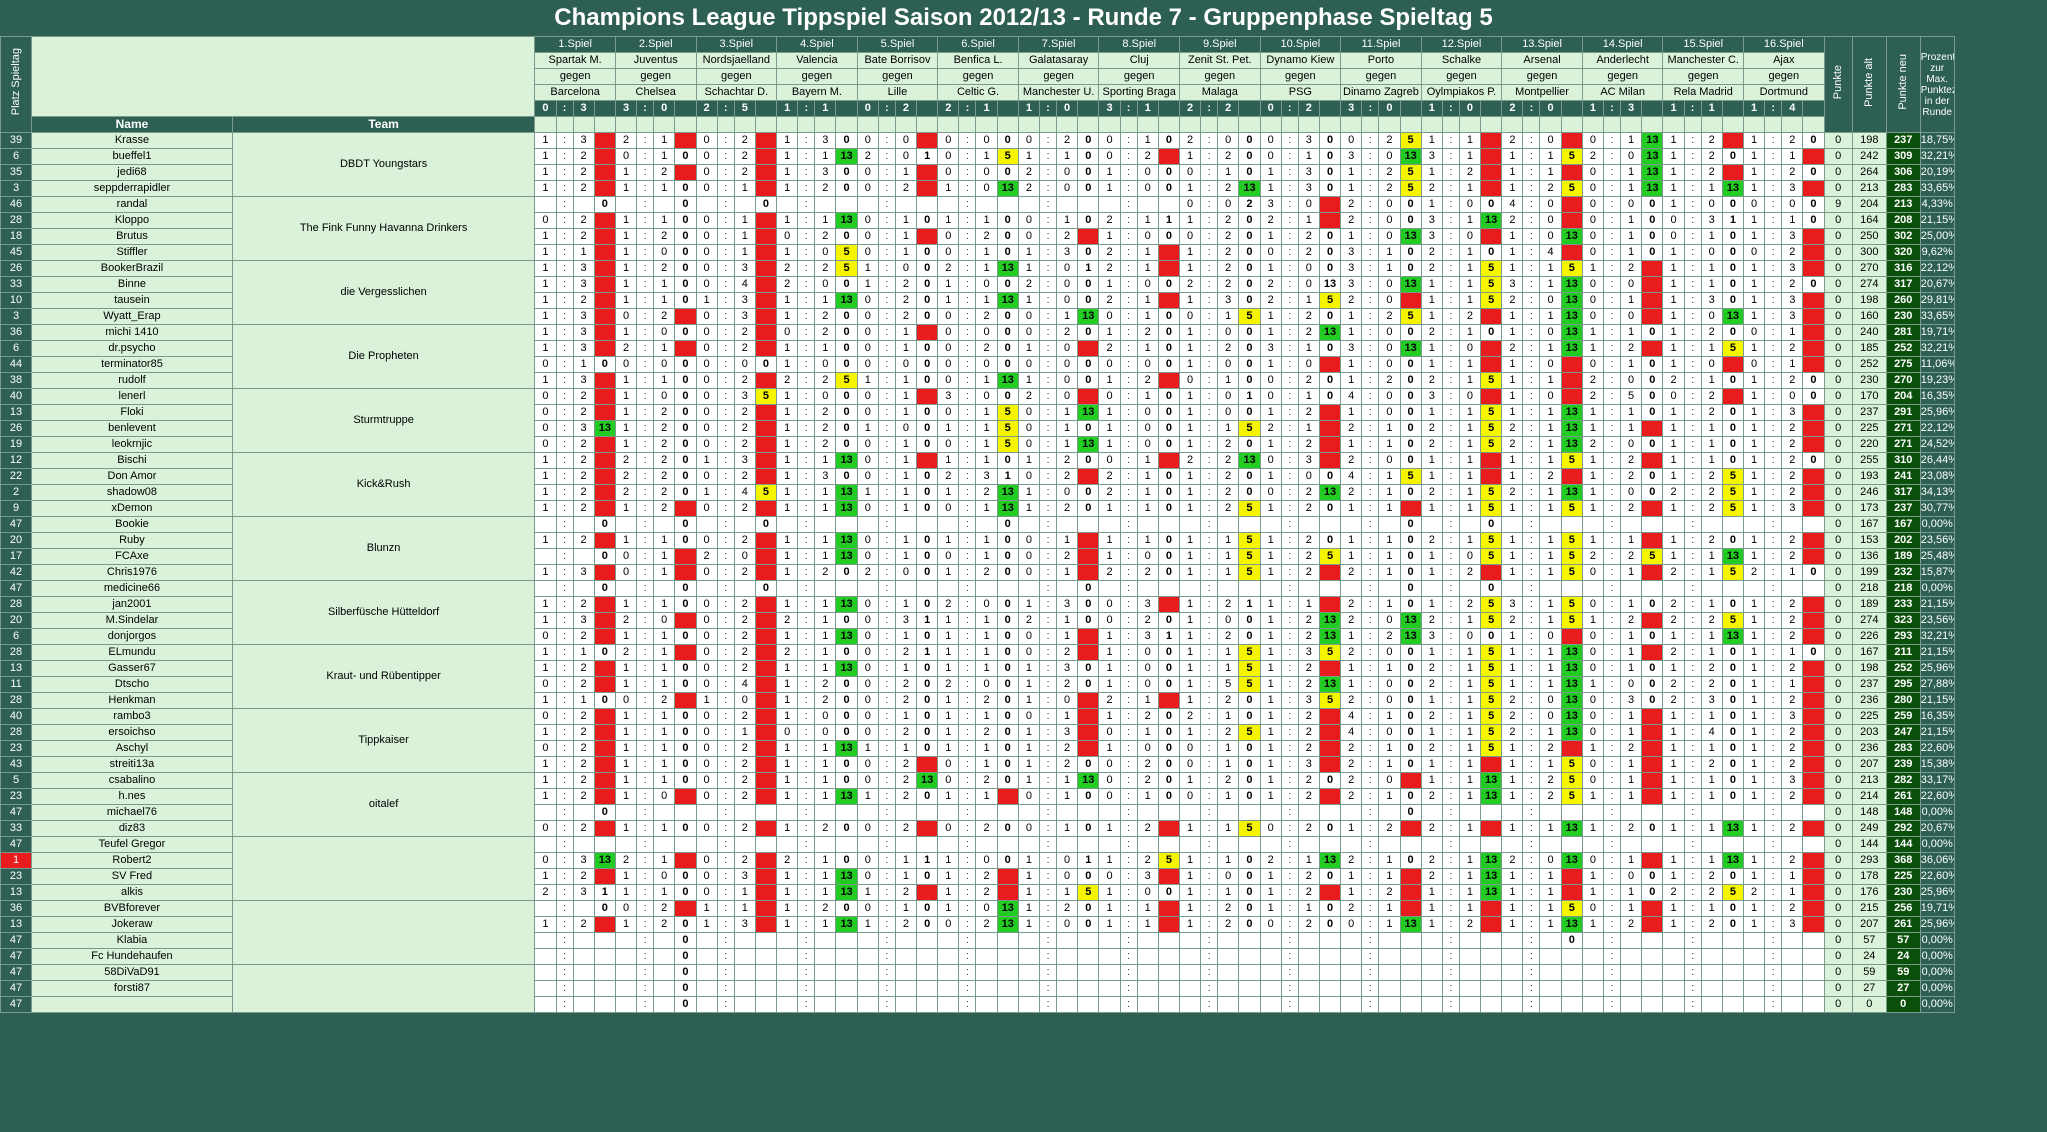 This screenshot has height=1132, width=2047. I want to click on platz-cell: 18, so click(16, 236).